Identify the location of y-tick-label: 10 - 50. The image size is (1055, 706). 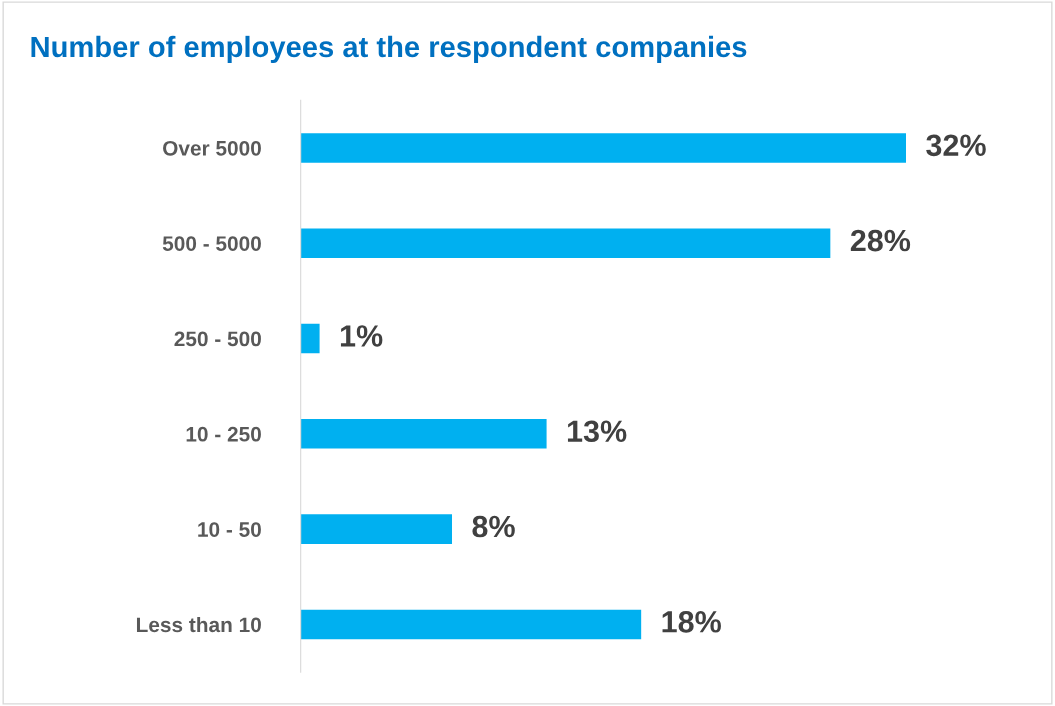
(229, 529).